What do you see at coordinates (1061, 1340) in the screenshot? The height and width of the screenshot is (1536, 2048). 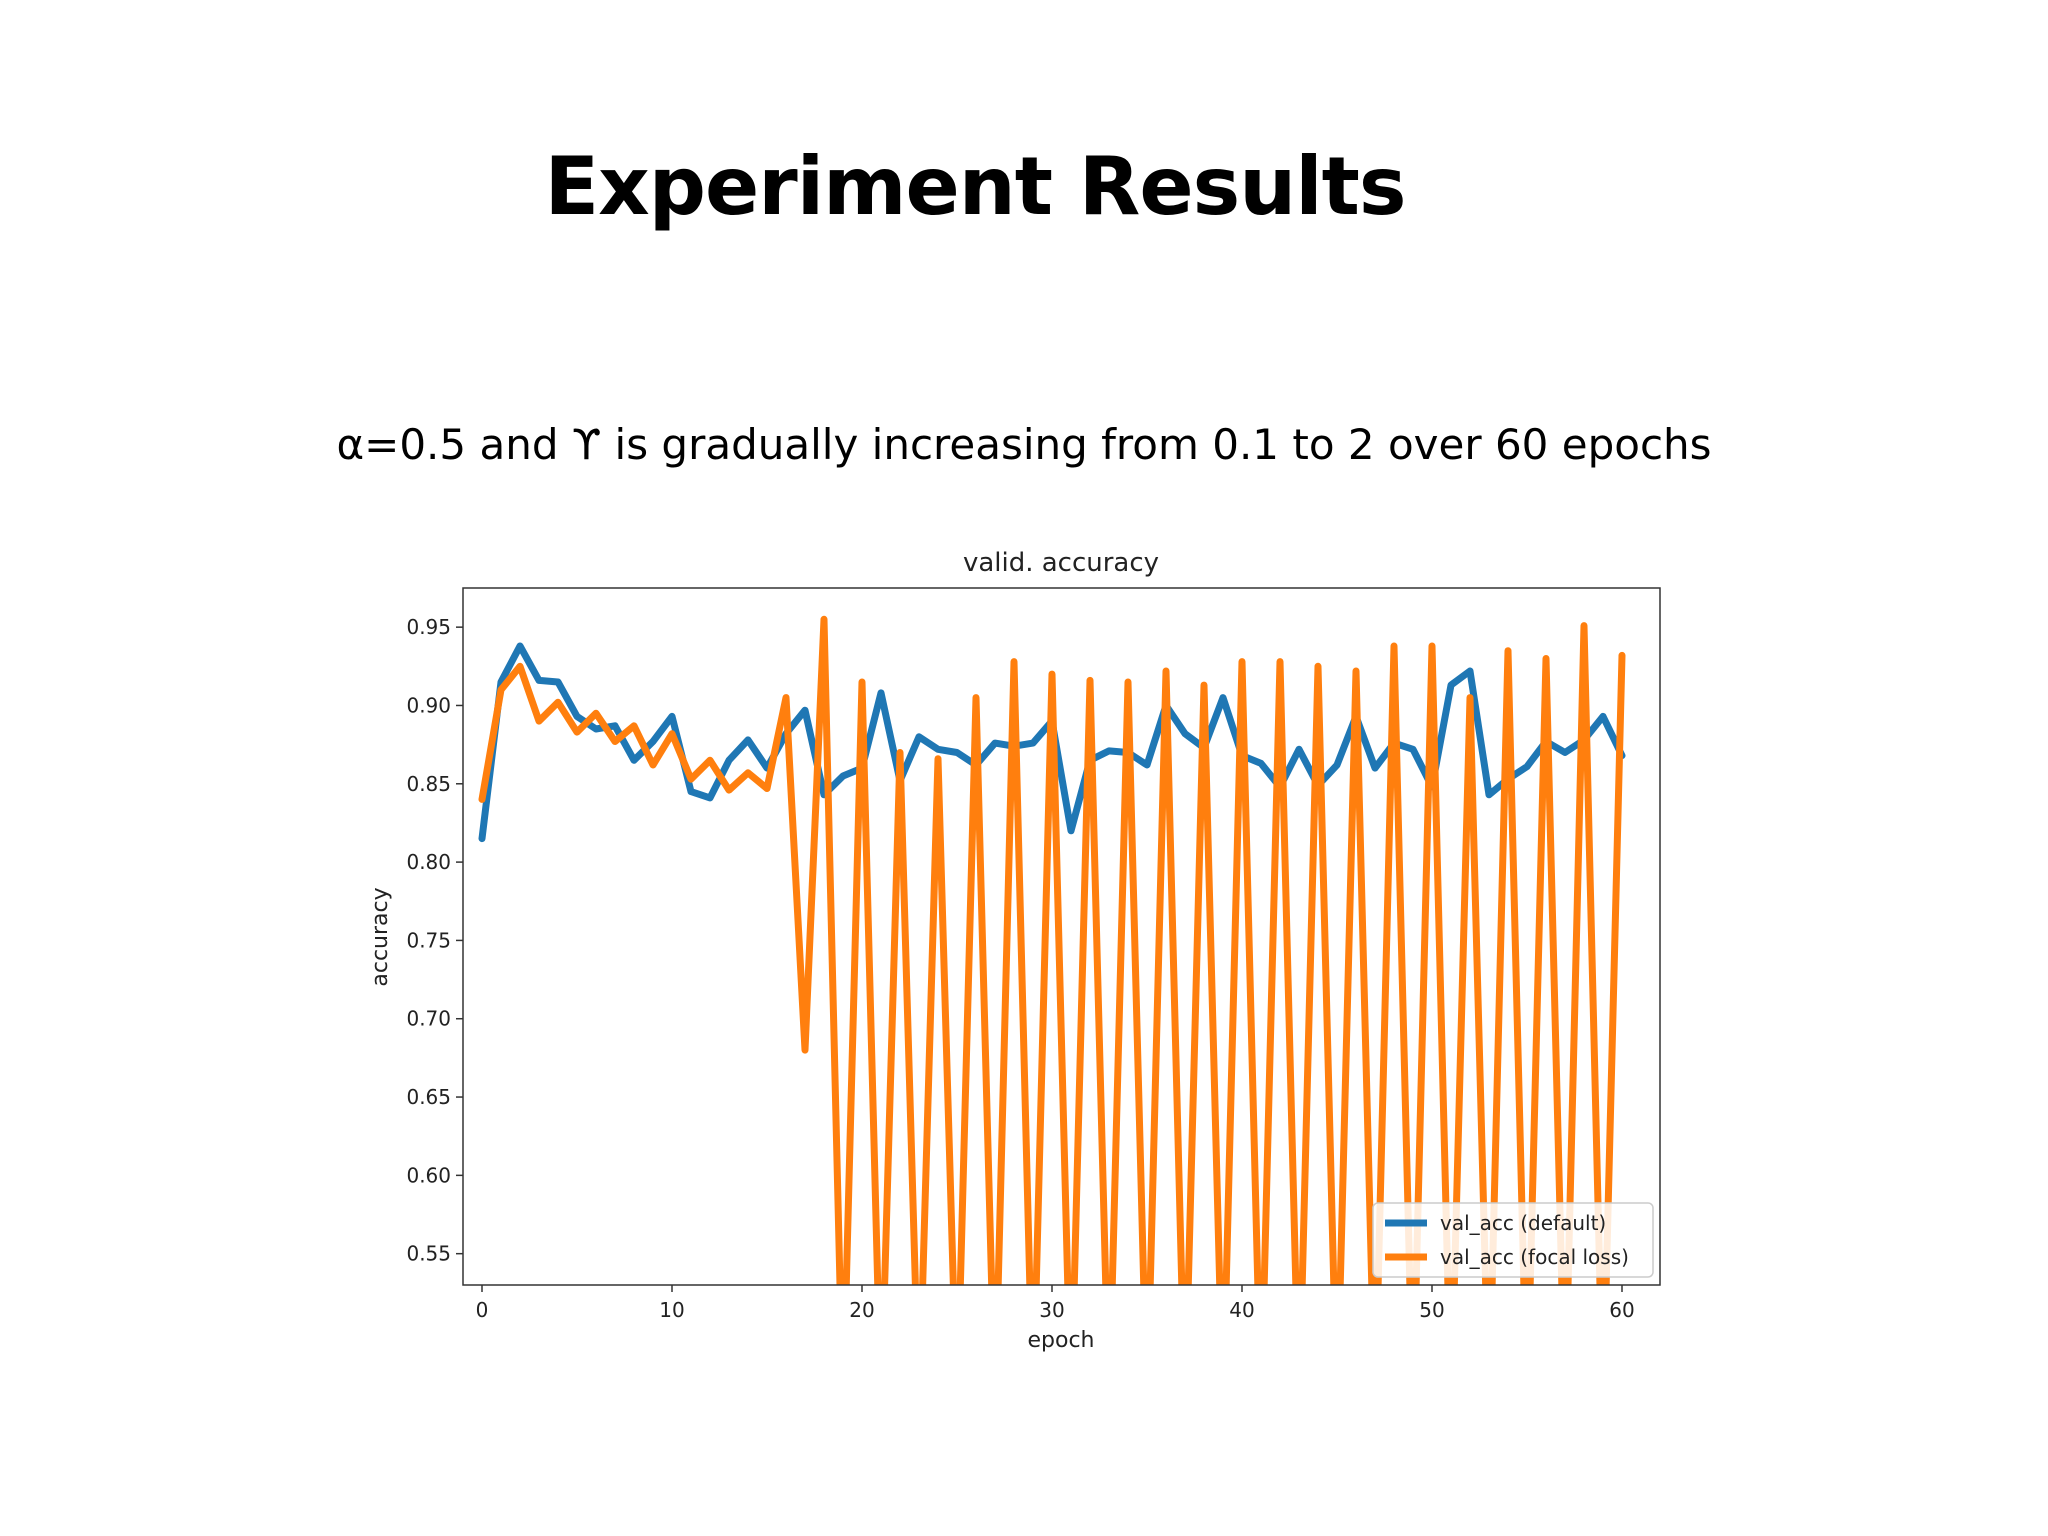 I see `x-axis-label: epoch` at bounding box center [1061, 1340].